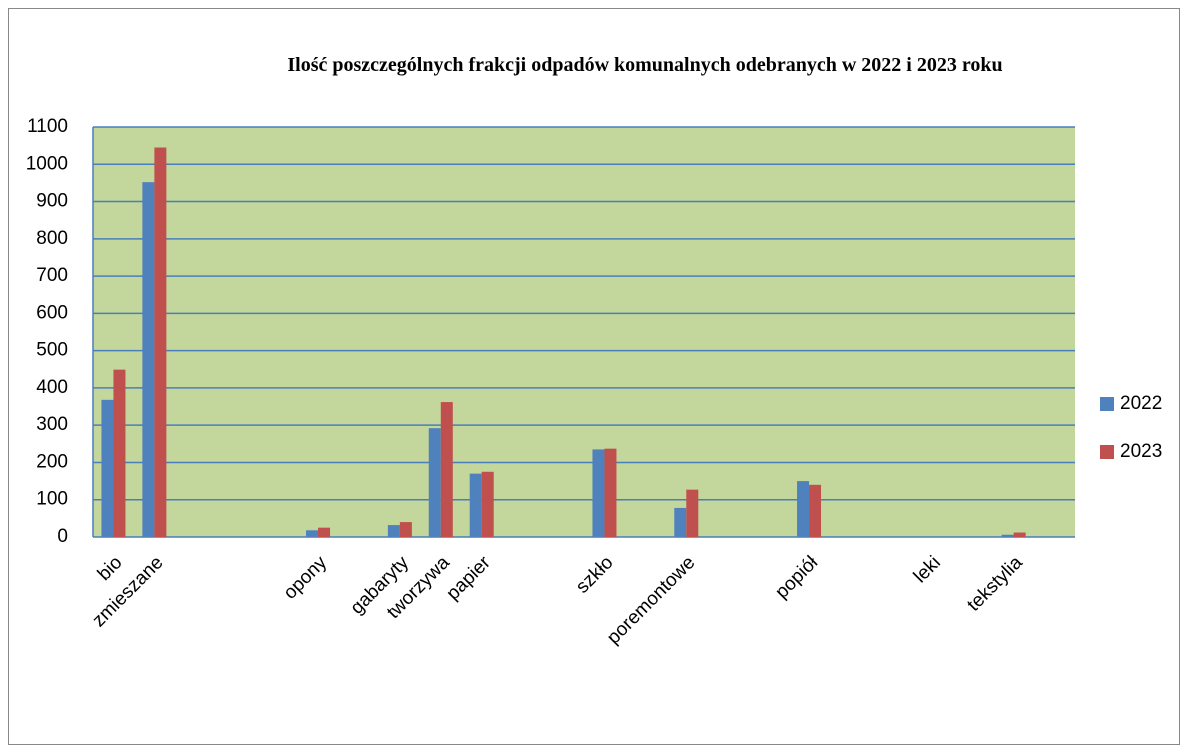 The height and width of the screenshot is (753, 1190). What do you see at coordinates (995, 584) in the screenshot?
I see `x-tick-label: tekstylia` at bounding box center [995, 584].